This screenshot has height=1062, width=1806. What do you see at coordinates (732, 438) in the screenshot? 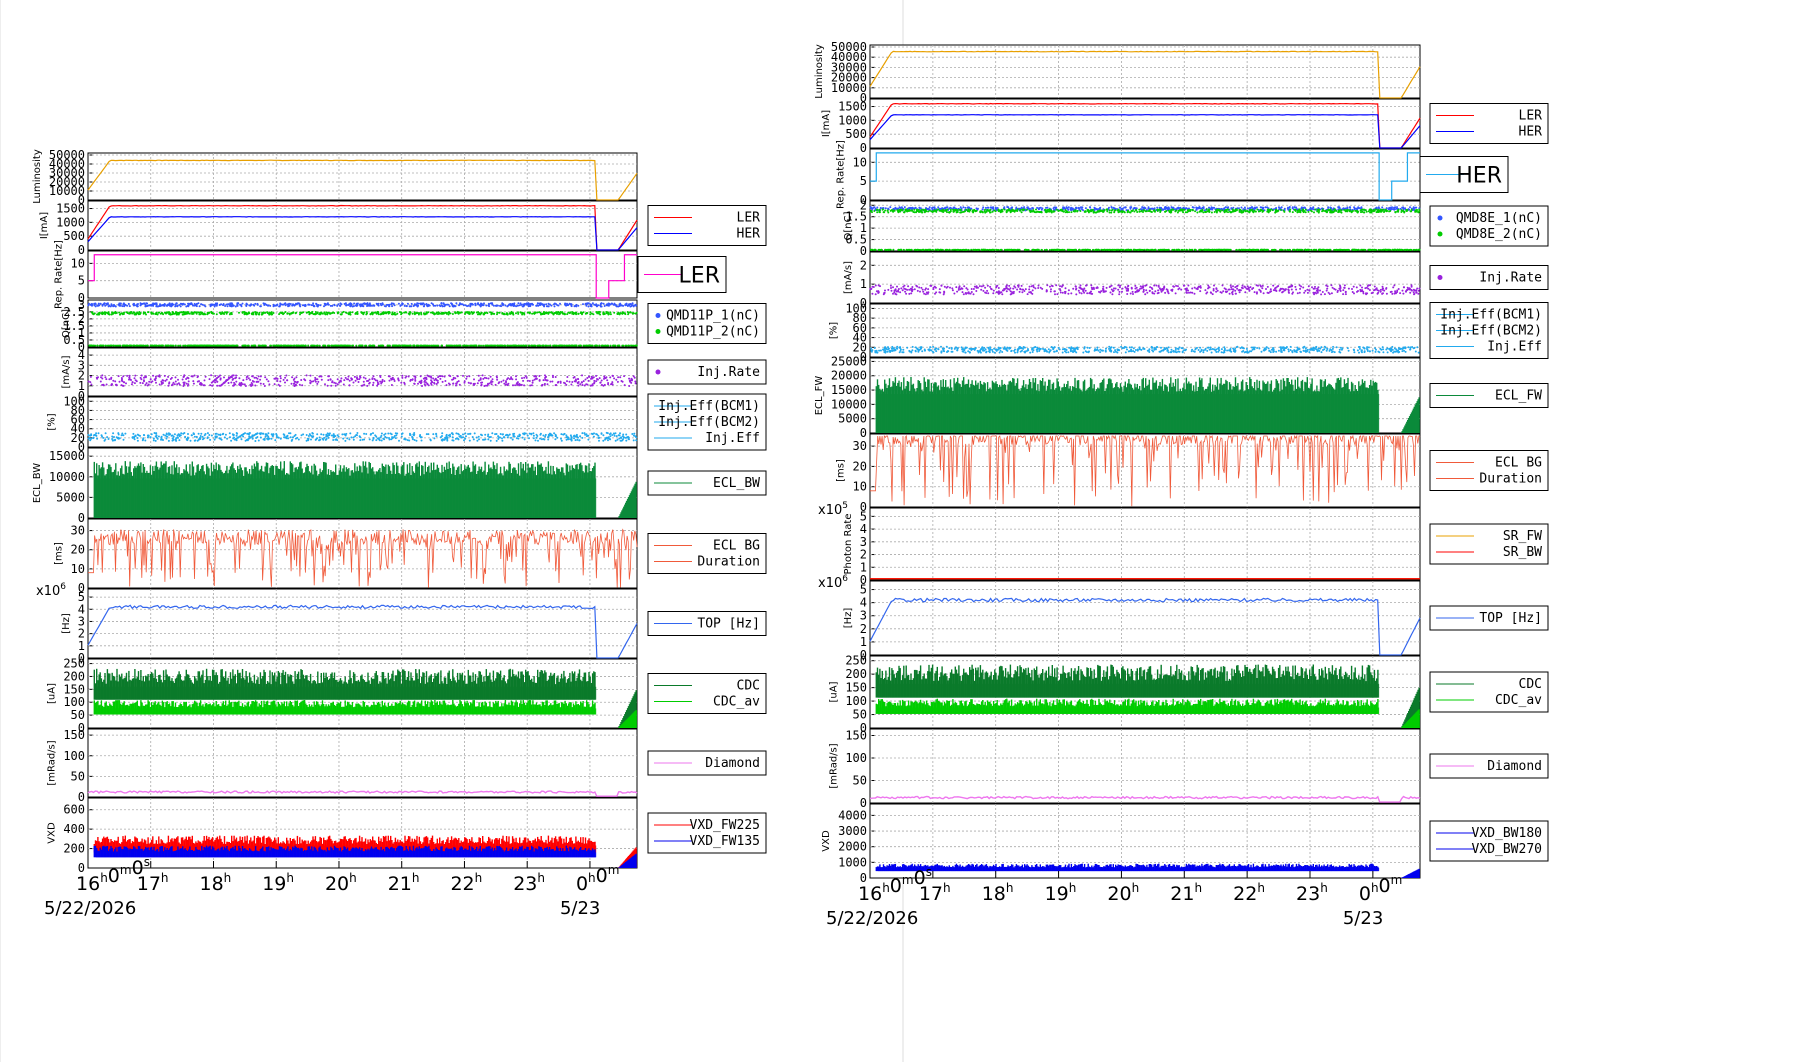
I see `legend-label: Inj.Eff` at bounding box center [732, 438].